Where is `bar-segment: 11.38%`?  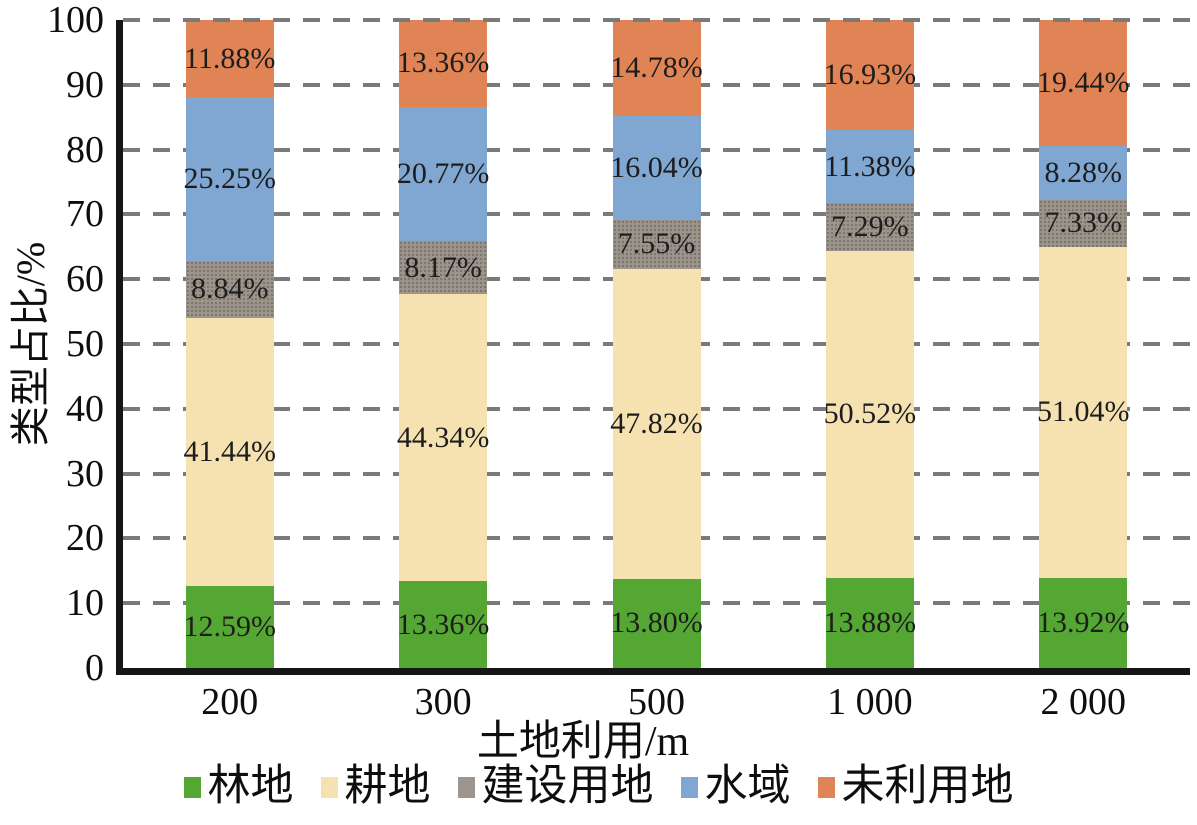 bar-segment: 11.38% is located at coordinates (870, 166).